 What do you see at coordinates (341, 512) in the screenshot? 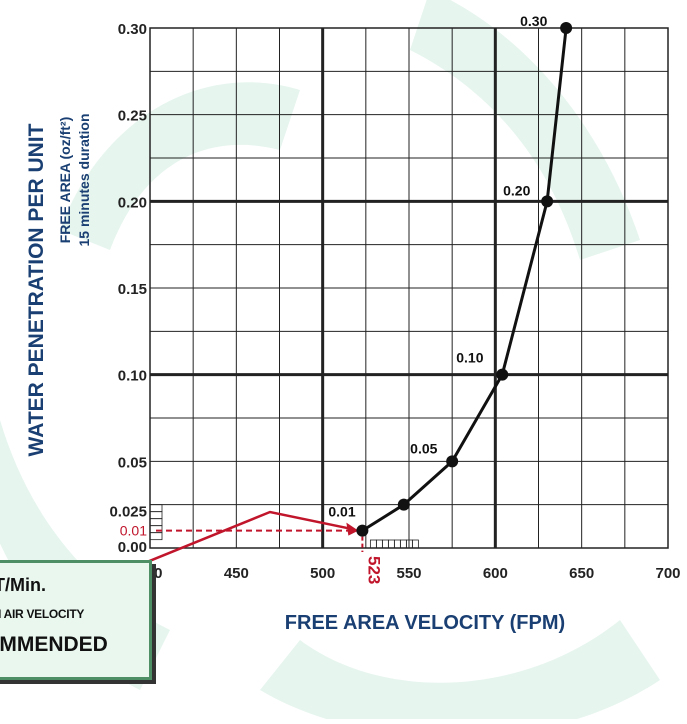
I see `point-label: 0.01` at bounding box center [341, 512].